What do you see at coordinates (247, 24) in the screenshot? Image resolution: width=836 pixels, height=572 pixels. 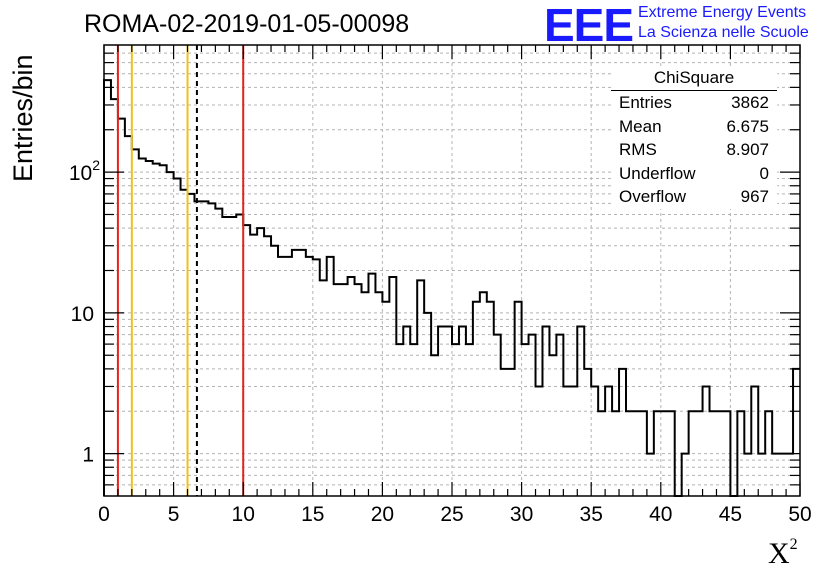 I see `chart-title: ROMA-02-2019-01-05-00098` at bounding box center [247, 24].